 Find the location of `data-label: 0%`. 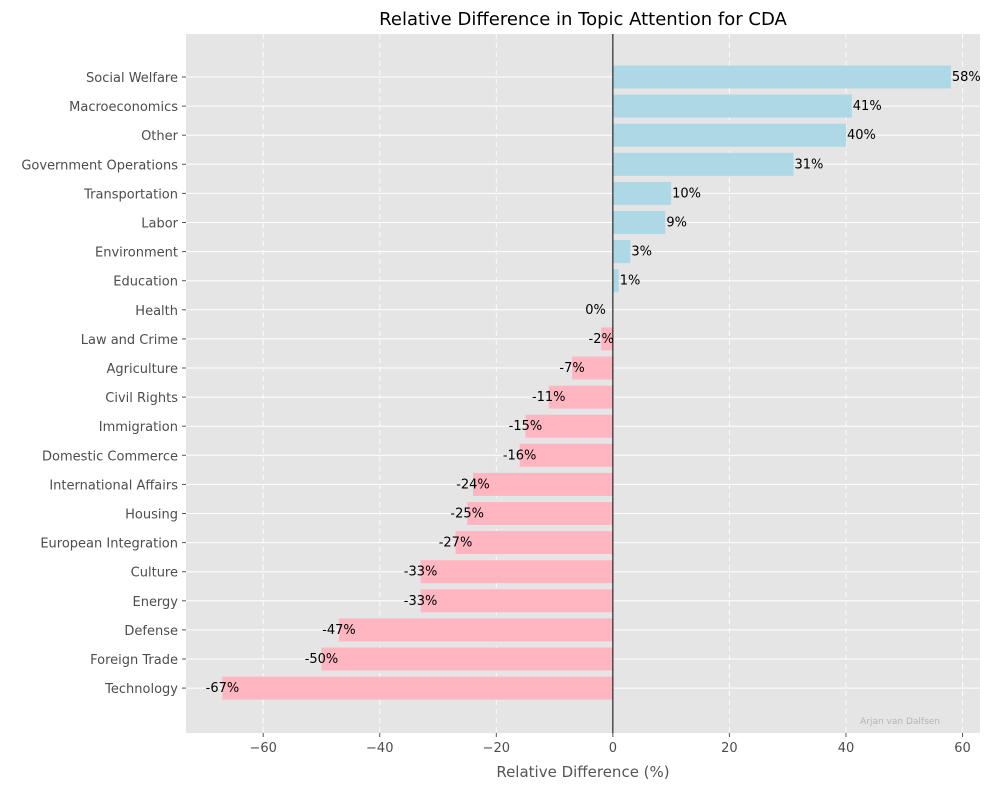

data-label: 0% is located at coordinates (595, 310).